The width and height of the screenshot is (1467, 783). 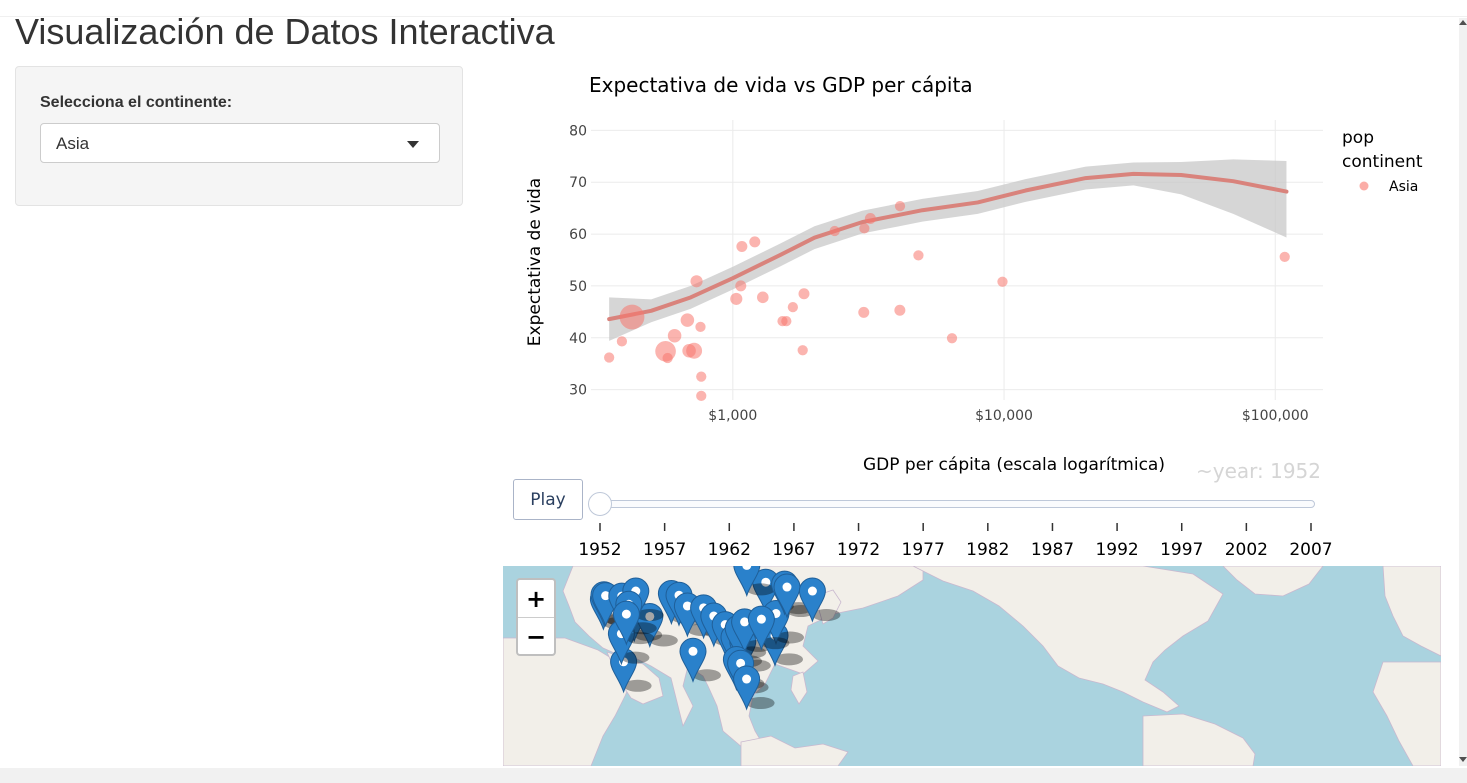 I want to click on x-tick-label: $10,000, so click(x=1004, y=416).